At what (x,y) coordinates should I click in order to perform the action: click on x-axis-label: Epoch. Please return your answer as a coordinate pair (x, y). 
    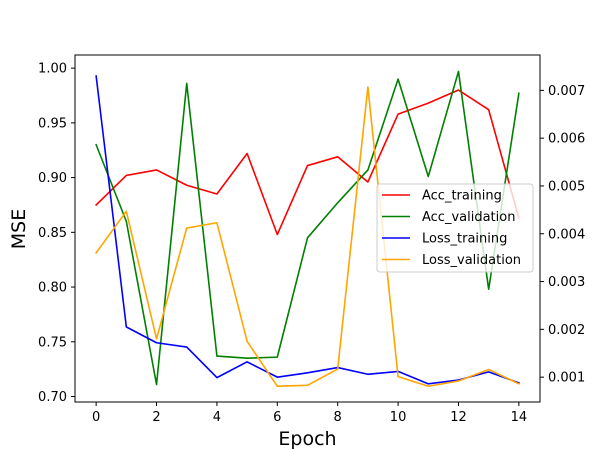
    Looking at the image, I should click on (307, 439).